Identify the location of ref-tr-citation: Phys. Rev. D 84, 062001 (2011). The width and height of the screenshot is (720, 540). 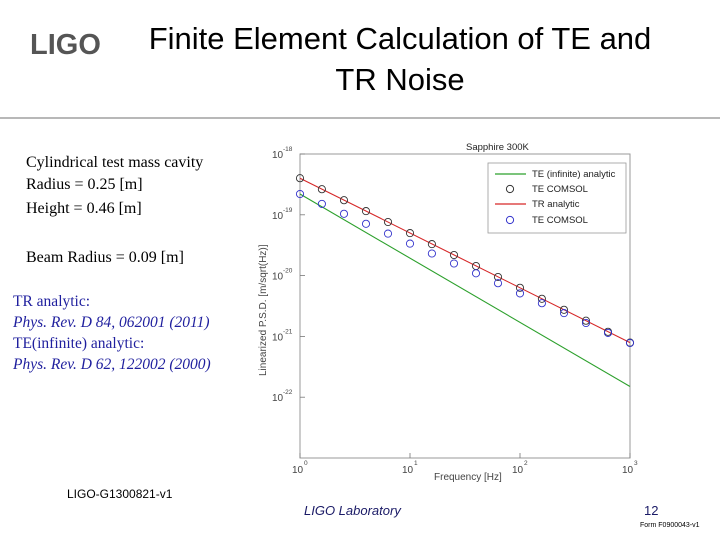
(111, 322).